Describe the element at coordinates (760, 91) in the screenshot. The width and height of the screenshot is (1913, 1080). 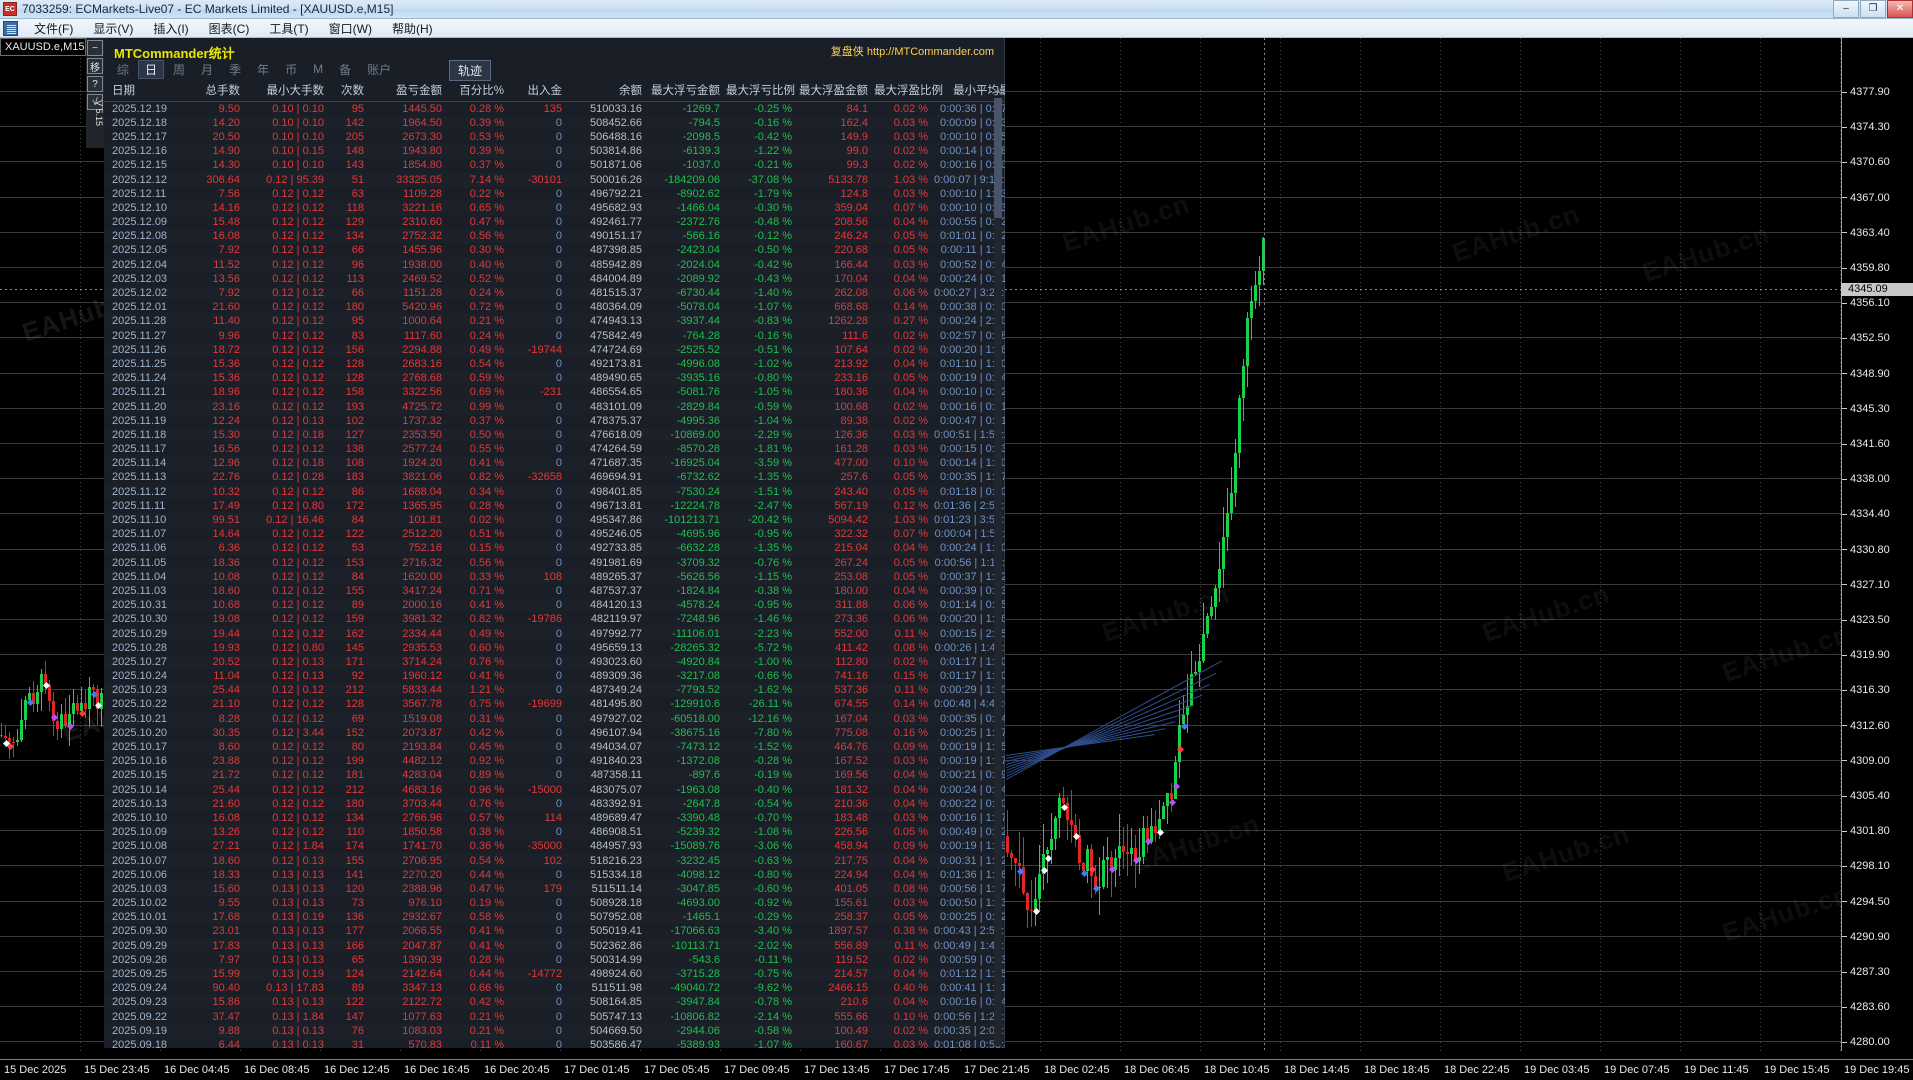
I see `column-header-9: 最大浮亏比例` at that location.